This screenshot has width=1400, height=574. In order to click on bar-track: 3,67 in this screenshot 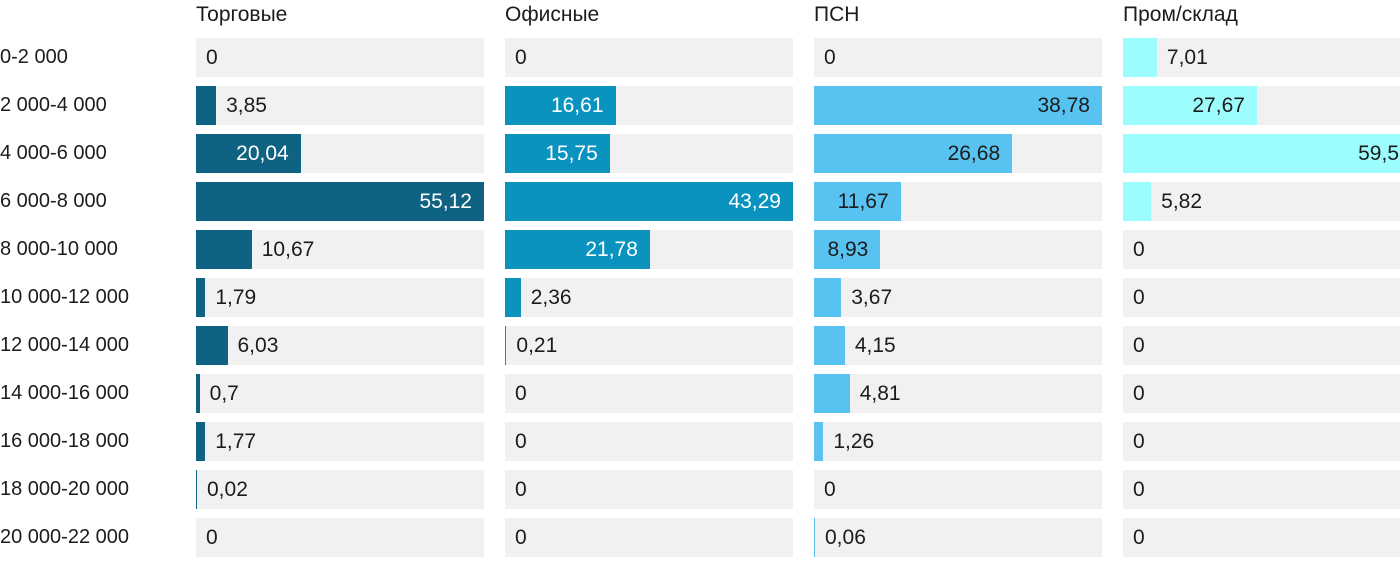, I will do `click(958, 297)`.